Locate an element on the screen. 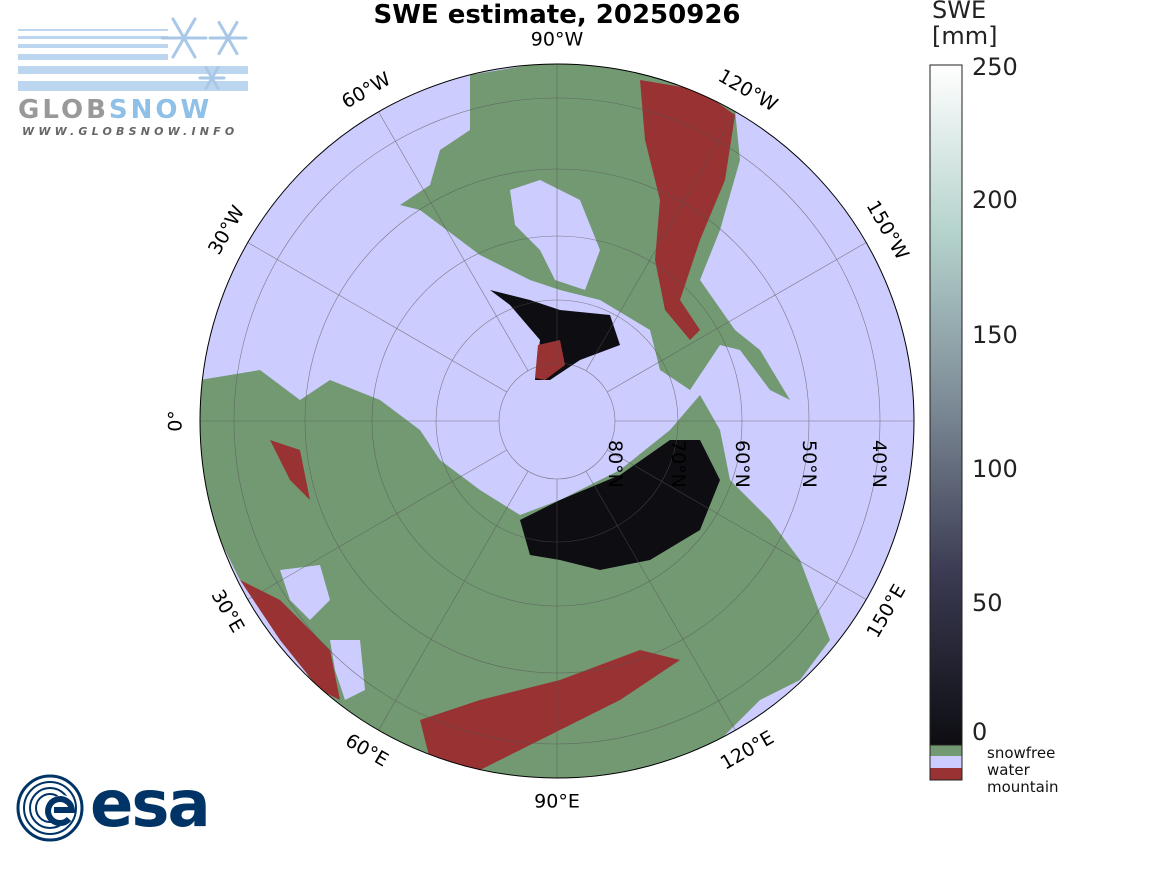  colorbar-title: SWE [mm] is located at coordinates (964, 24).